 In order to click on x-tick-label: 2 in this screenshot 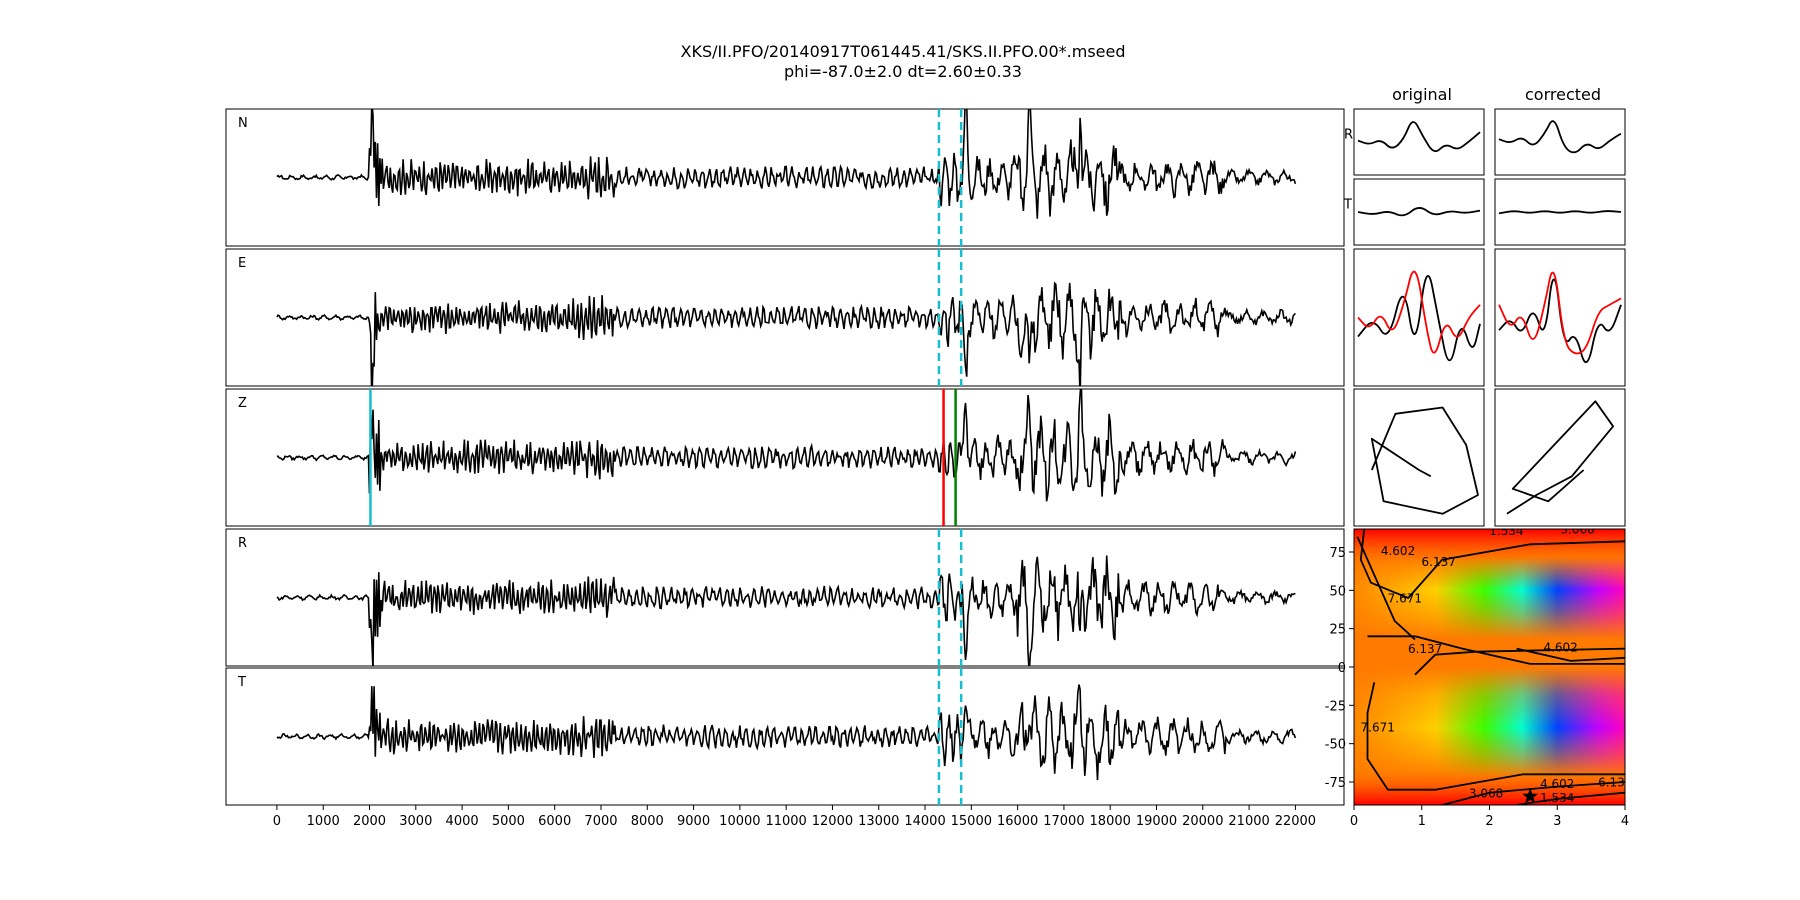, I will do `click(1489, 821)`.